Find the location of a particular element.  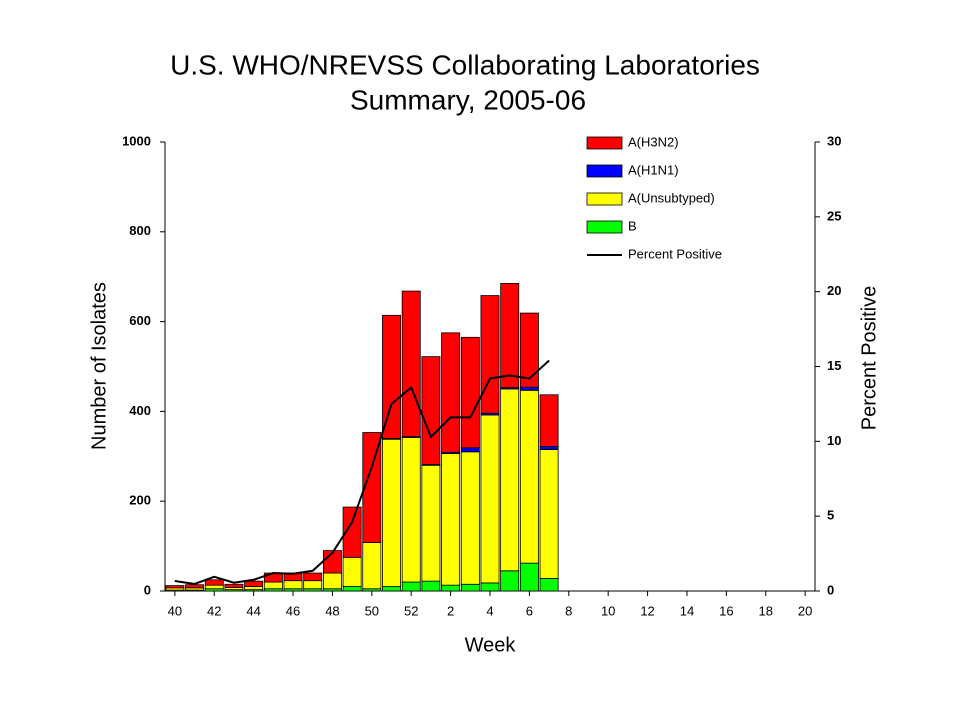

y2-axis-title: Percent Positive is located at coordinates (869, 358).